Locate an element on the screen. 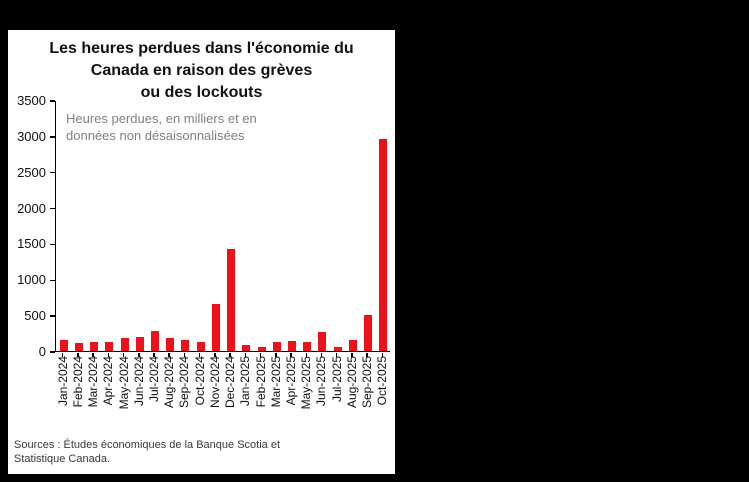  x-tick-label-Sep-2025: Sep-2025 is located at coordinates (367, 382).